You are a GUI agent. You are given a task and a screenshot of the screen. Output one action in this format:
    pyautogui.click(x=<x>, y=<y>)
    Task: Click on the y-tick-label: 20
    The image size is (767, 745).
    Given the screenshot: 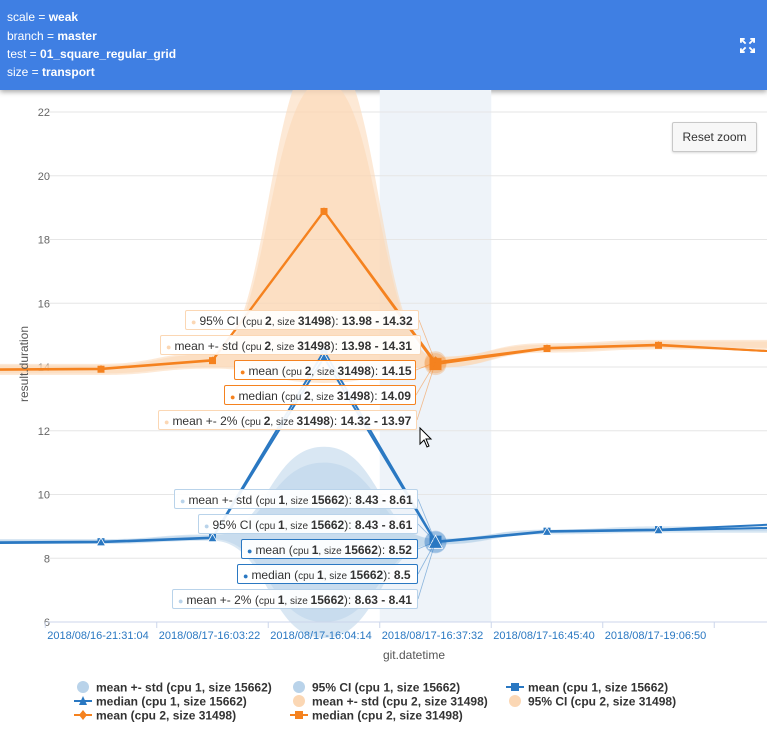 What is the action you would take?
    pyautogui.click(x=44, y=177)
    